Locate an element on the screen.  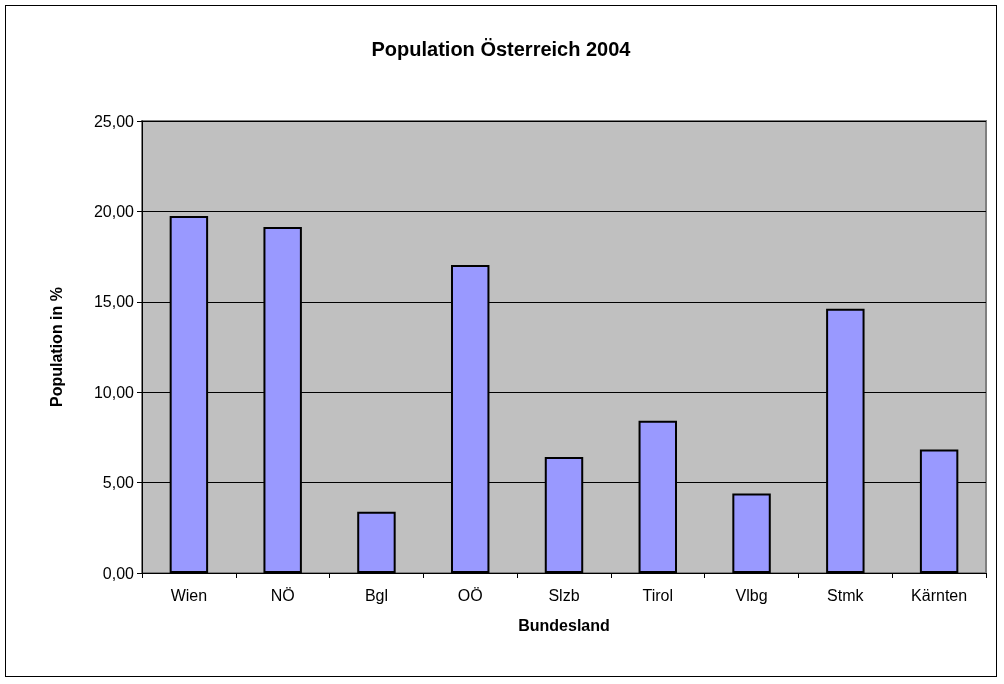
x-tick-label: OÖ is located at coordinates (470, 595).